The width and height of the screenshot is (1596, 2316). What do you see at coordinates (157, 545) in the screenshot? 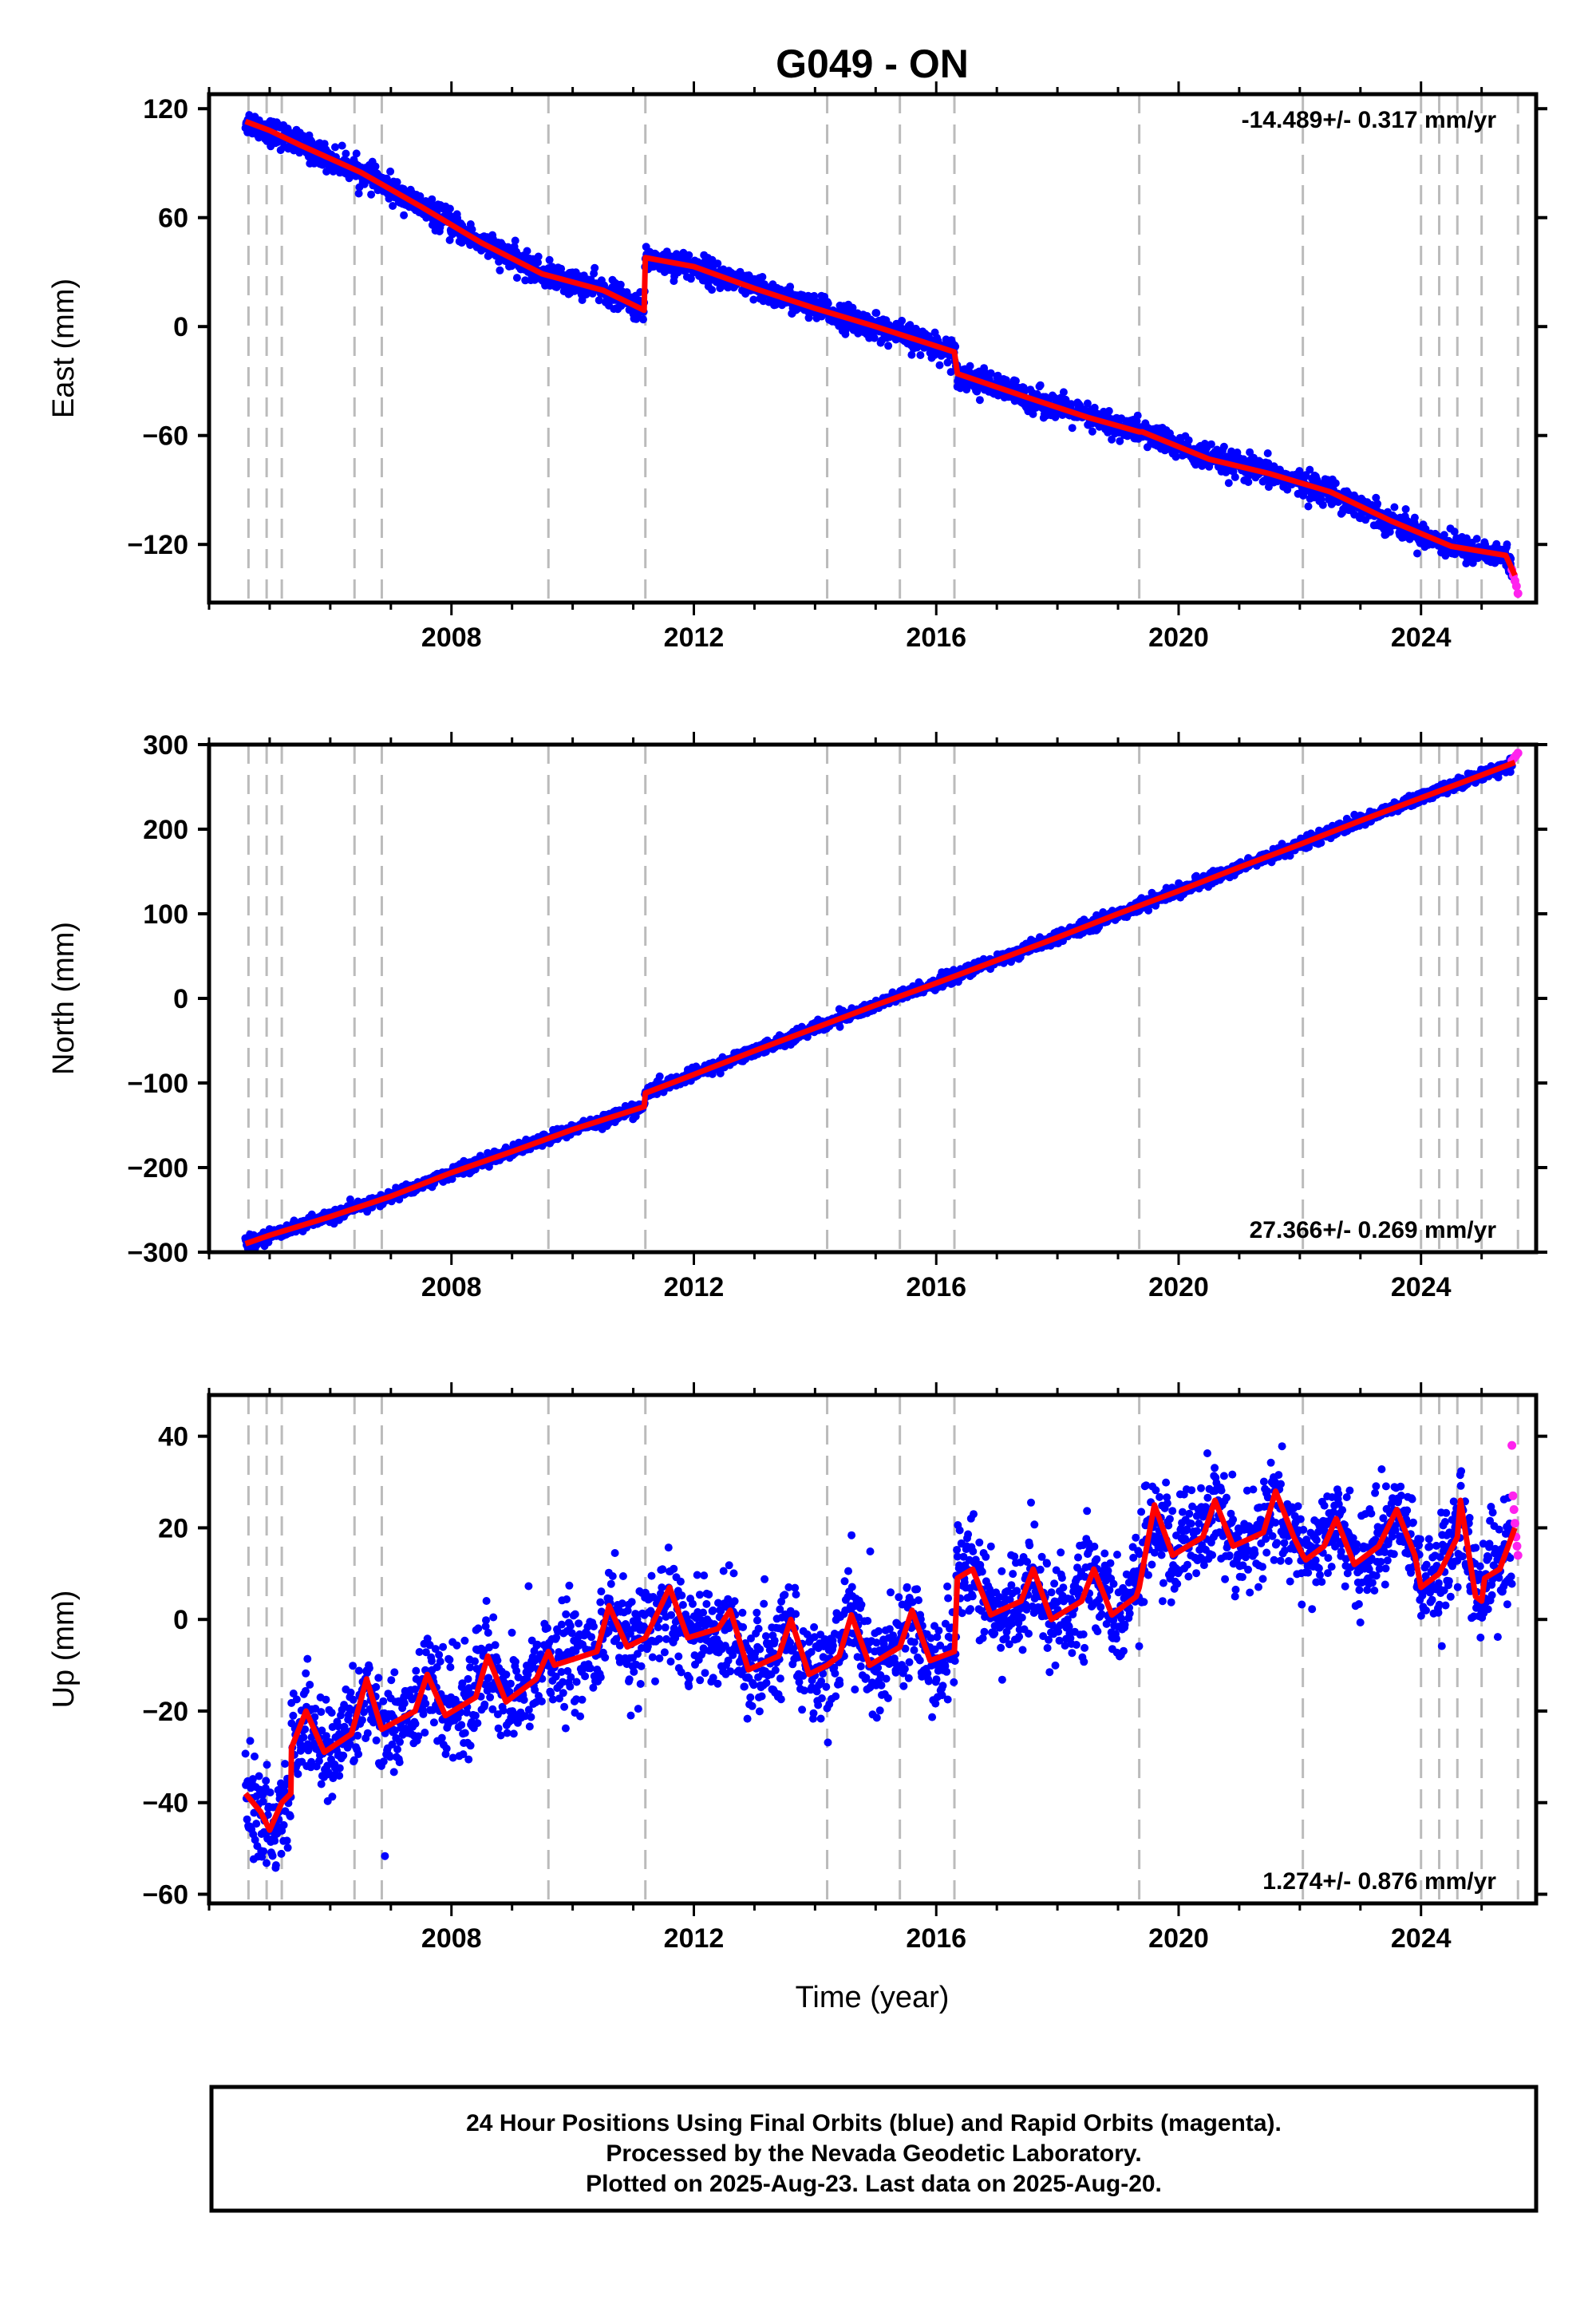
I see `y-tick-label: −120` at bounding box center [157, 545].